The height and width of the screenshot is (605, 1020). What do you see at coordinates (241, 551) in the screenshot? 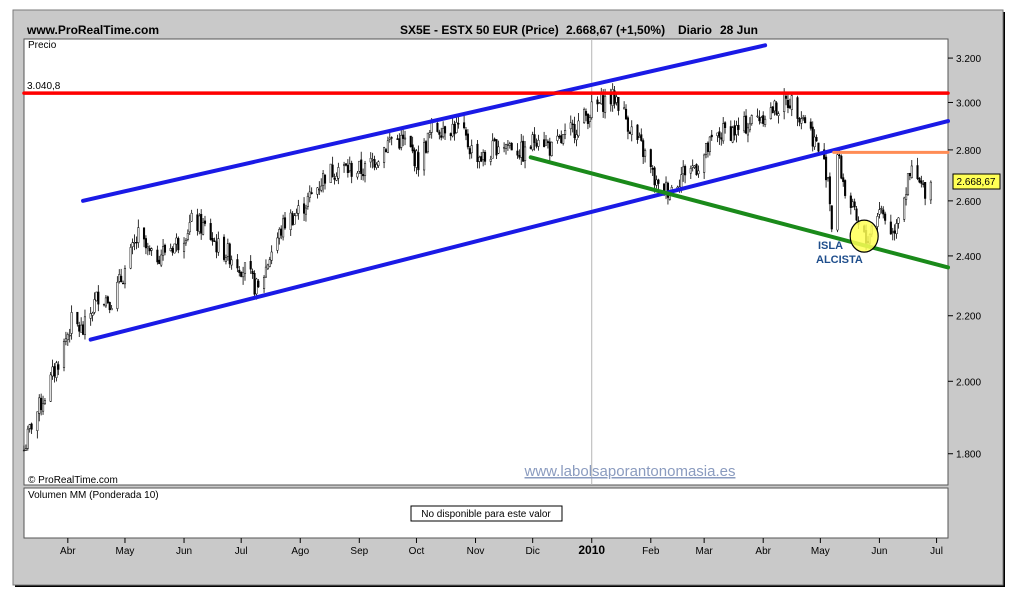
I see `x-tick-label: Jul` at bounding box center [241, 551].